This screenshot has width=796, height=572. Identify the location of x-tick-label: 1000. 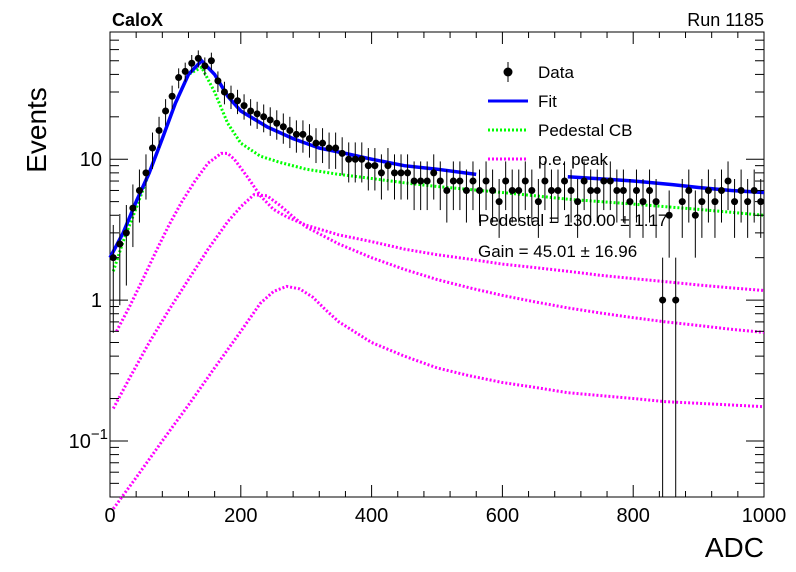
(764, 516).